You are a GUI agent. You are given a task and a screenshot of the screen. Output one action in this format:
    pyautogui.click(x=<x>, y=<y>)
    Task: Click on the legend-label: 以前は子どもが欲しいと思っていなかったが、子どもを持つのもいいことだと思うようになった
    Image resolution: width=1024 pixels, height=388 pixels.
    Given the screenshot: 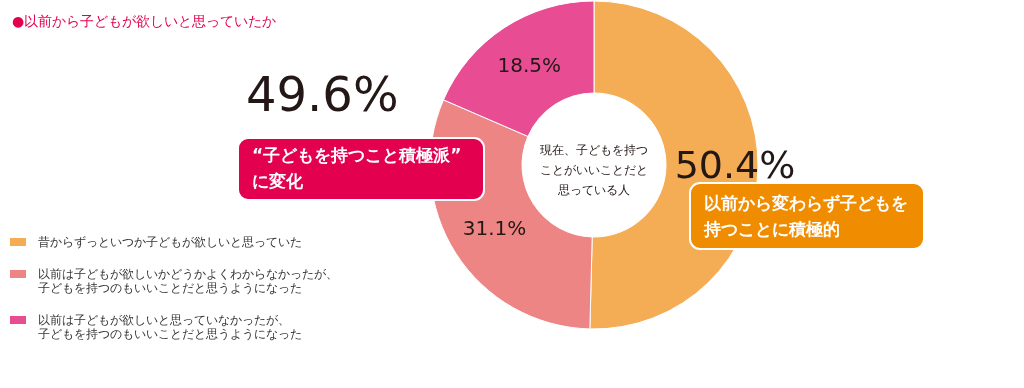 What is the action you would take?
    pyautogui.click(x=170, y=327)
    